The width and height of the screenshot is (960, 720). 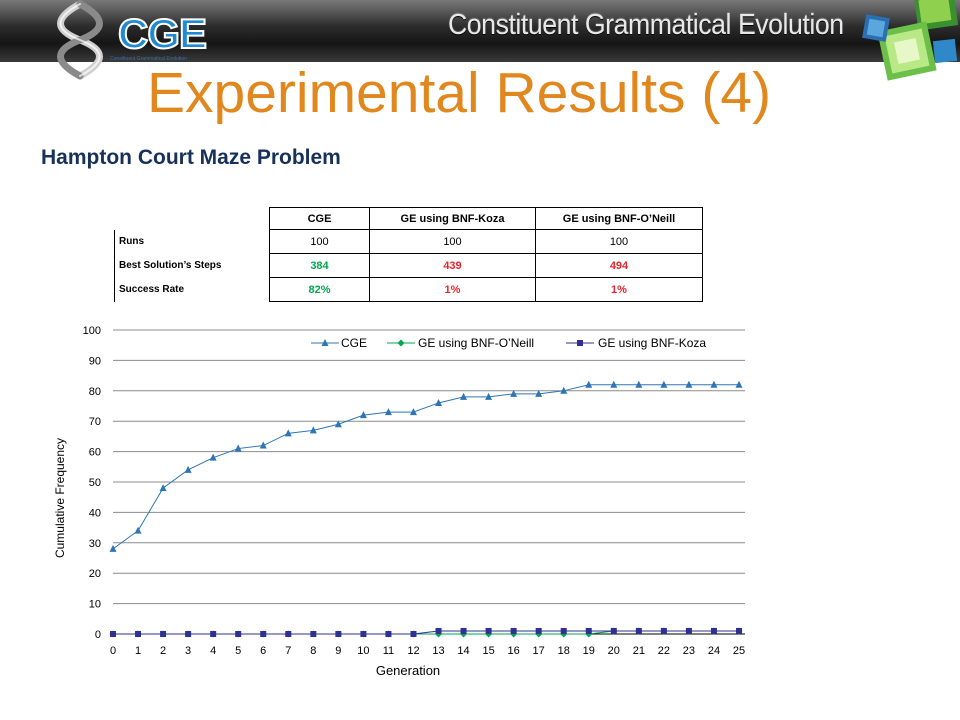 What do you see at coordinates (514, 651) in the screenshot?
I see `x-tick-label: 16` at bounding box center [514, 651].